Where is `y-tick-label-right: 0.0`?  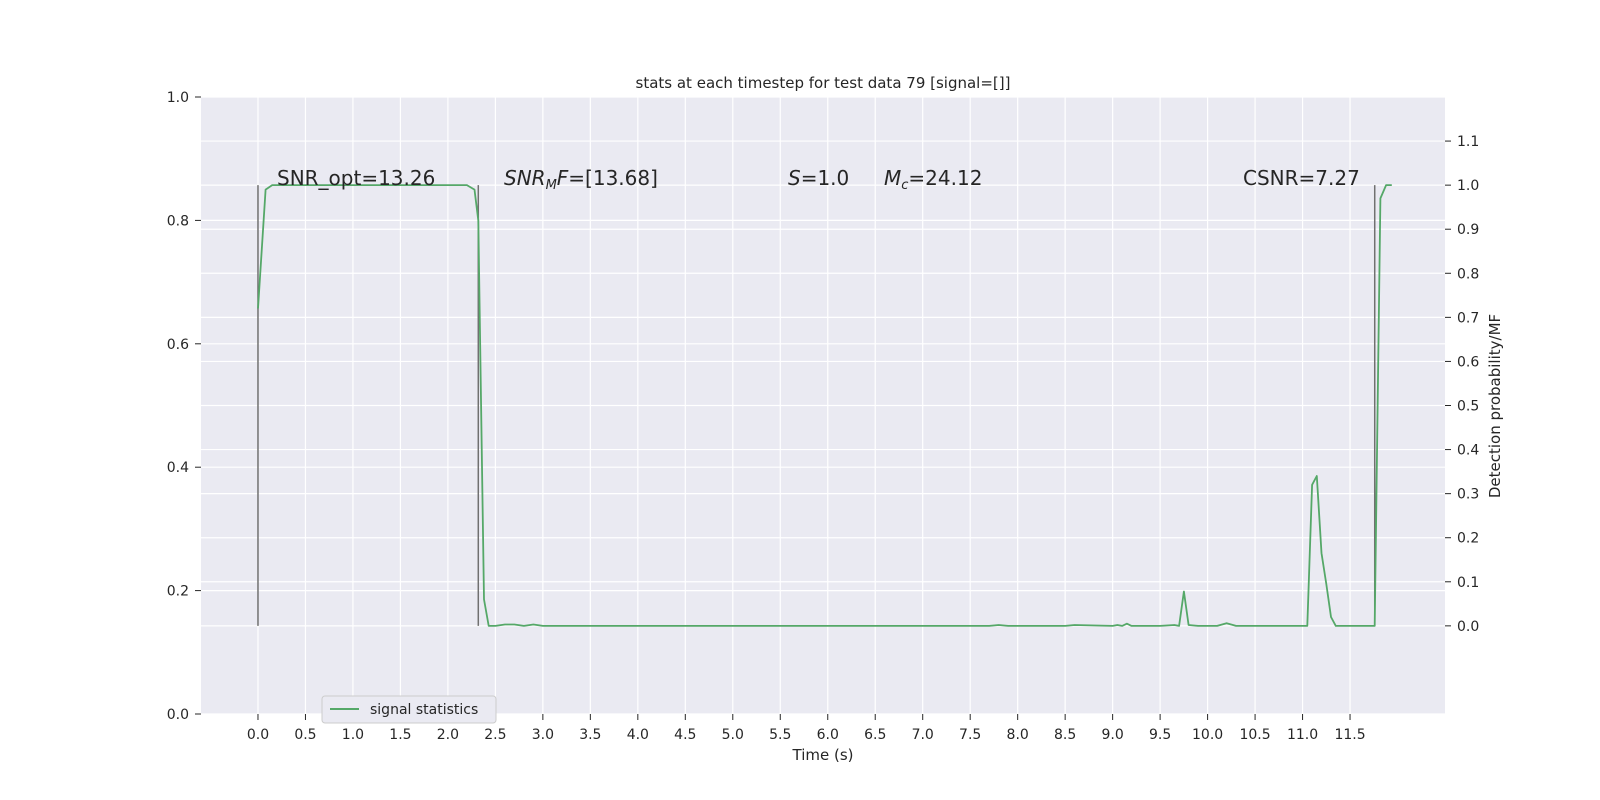
y-tick-label-right: 0.0 is located at coordinates (1468, 627).